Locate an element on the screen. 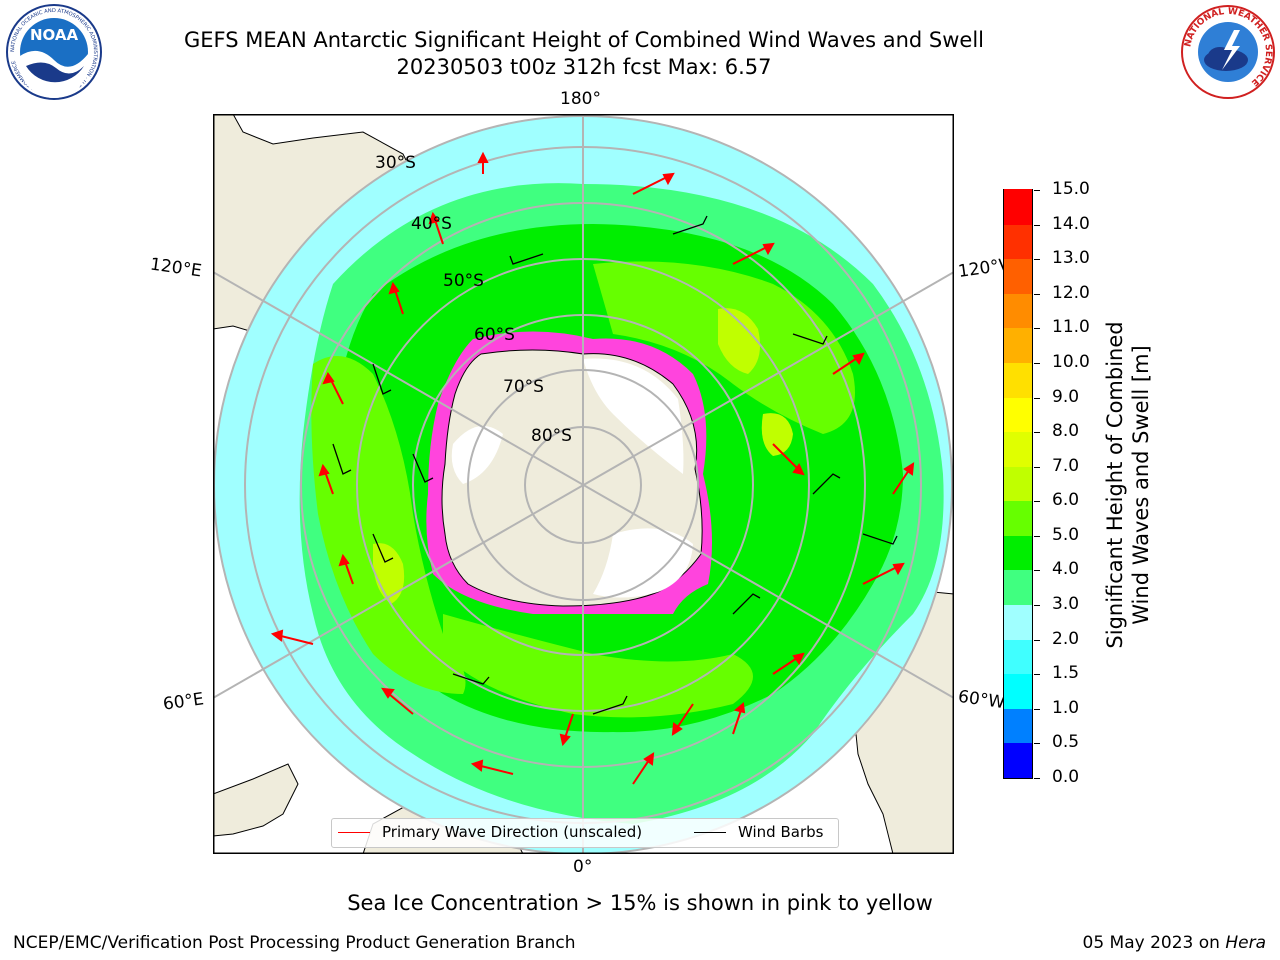  colorbar-tick-label: 13.0 is located at coordinates (1071, 258).